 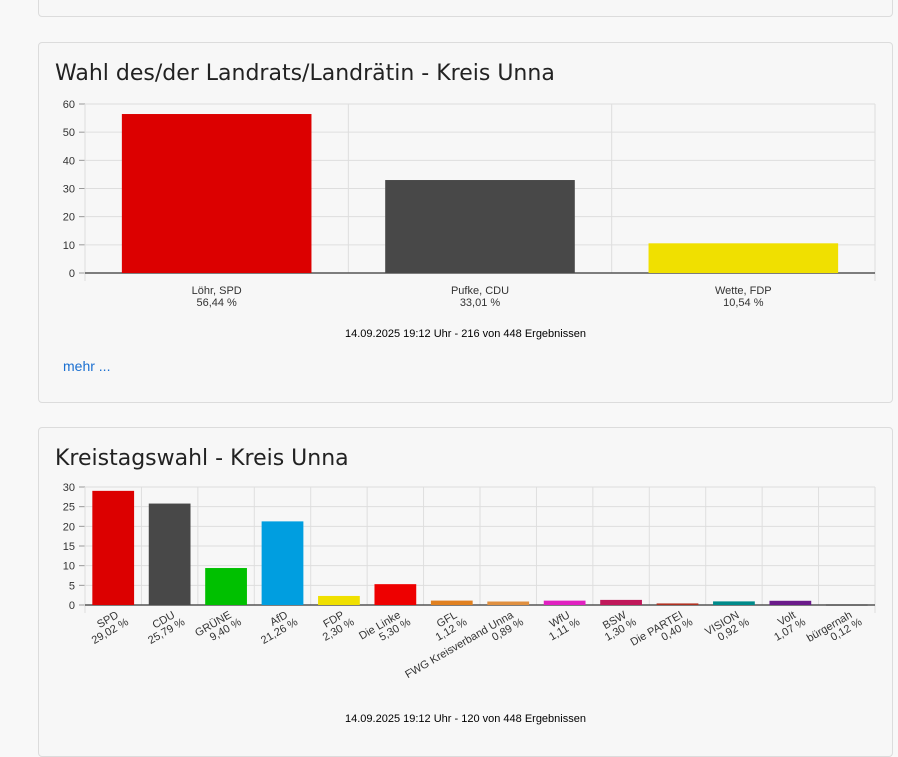 I want to click on kreistag-title: Kreistagswahl - Kreis Unna, so click(x=202, y=458).